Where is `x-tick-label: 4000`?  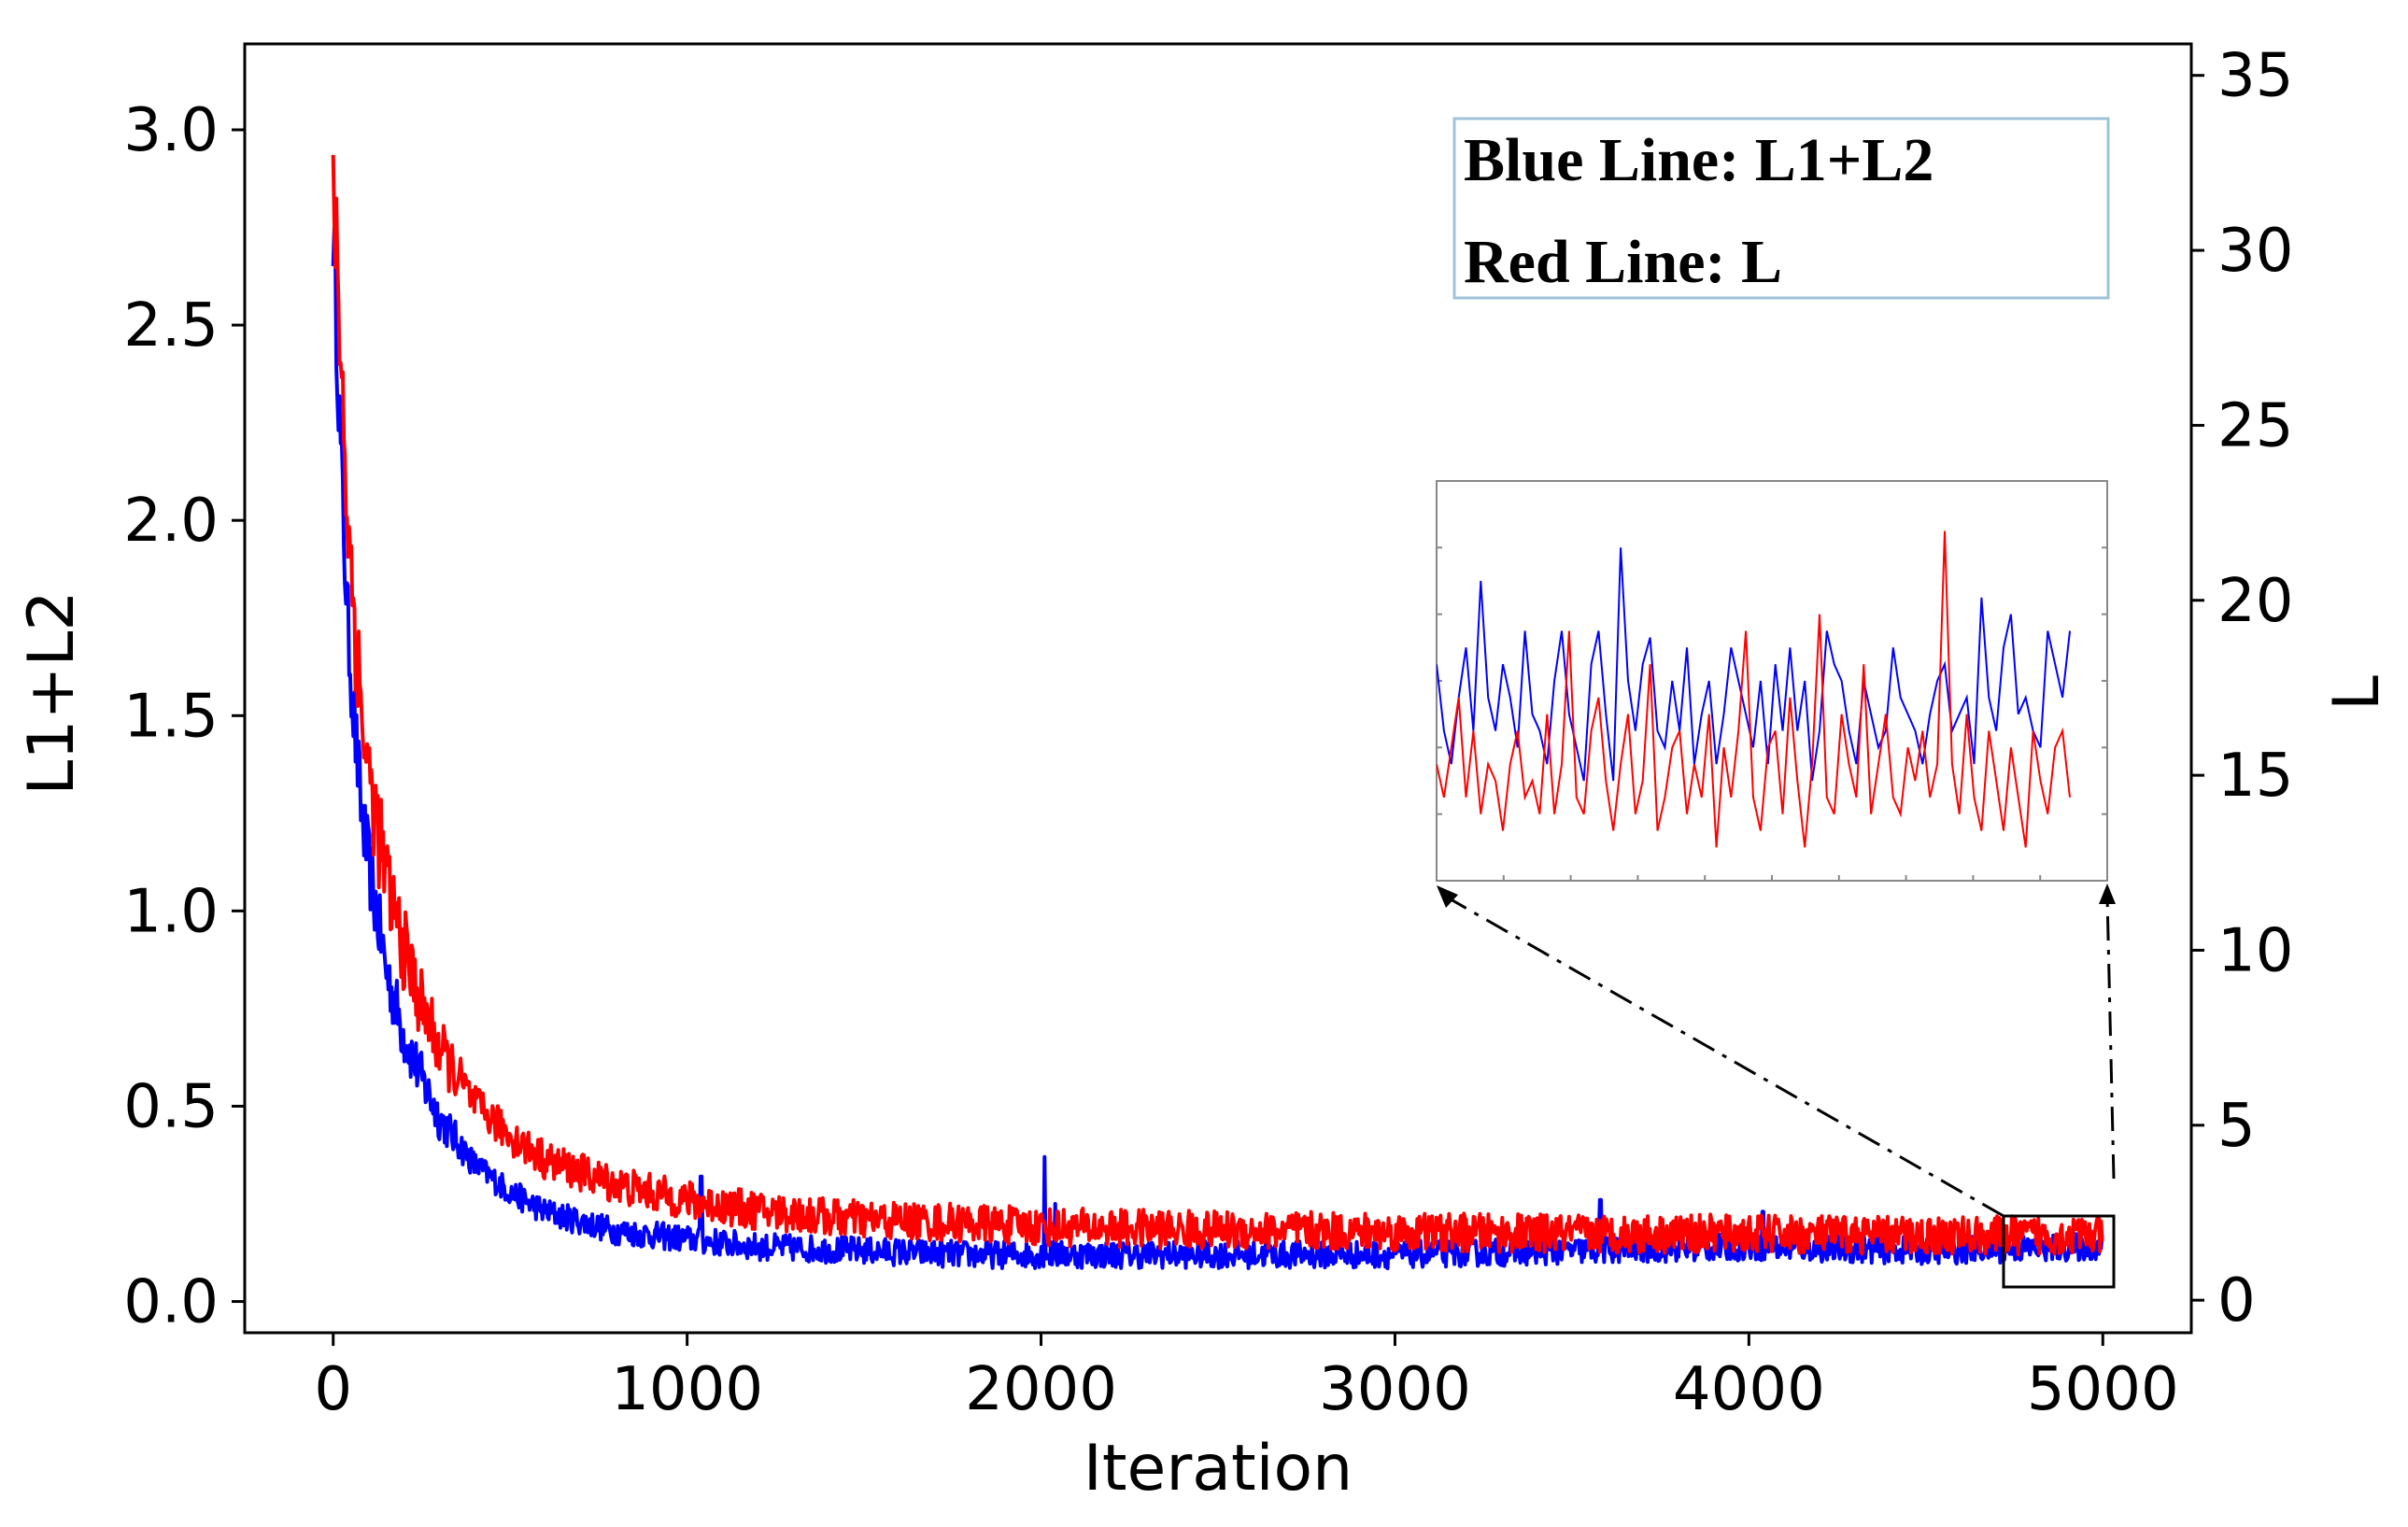
x-tick-label: 4000 is located at coordinates (1749, 1389).